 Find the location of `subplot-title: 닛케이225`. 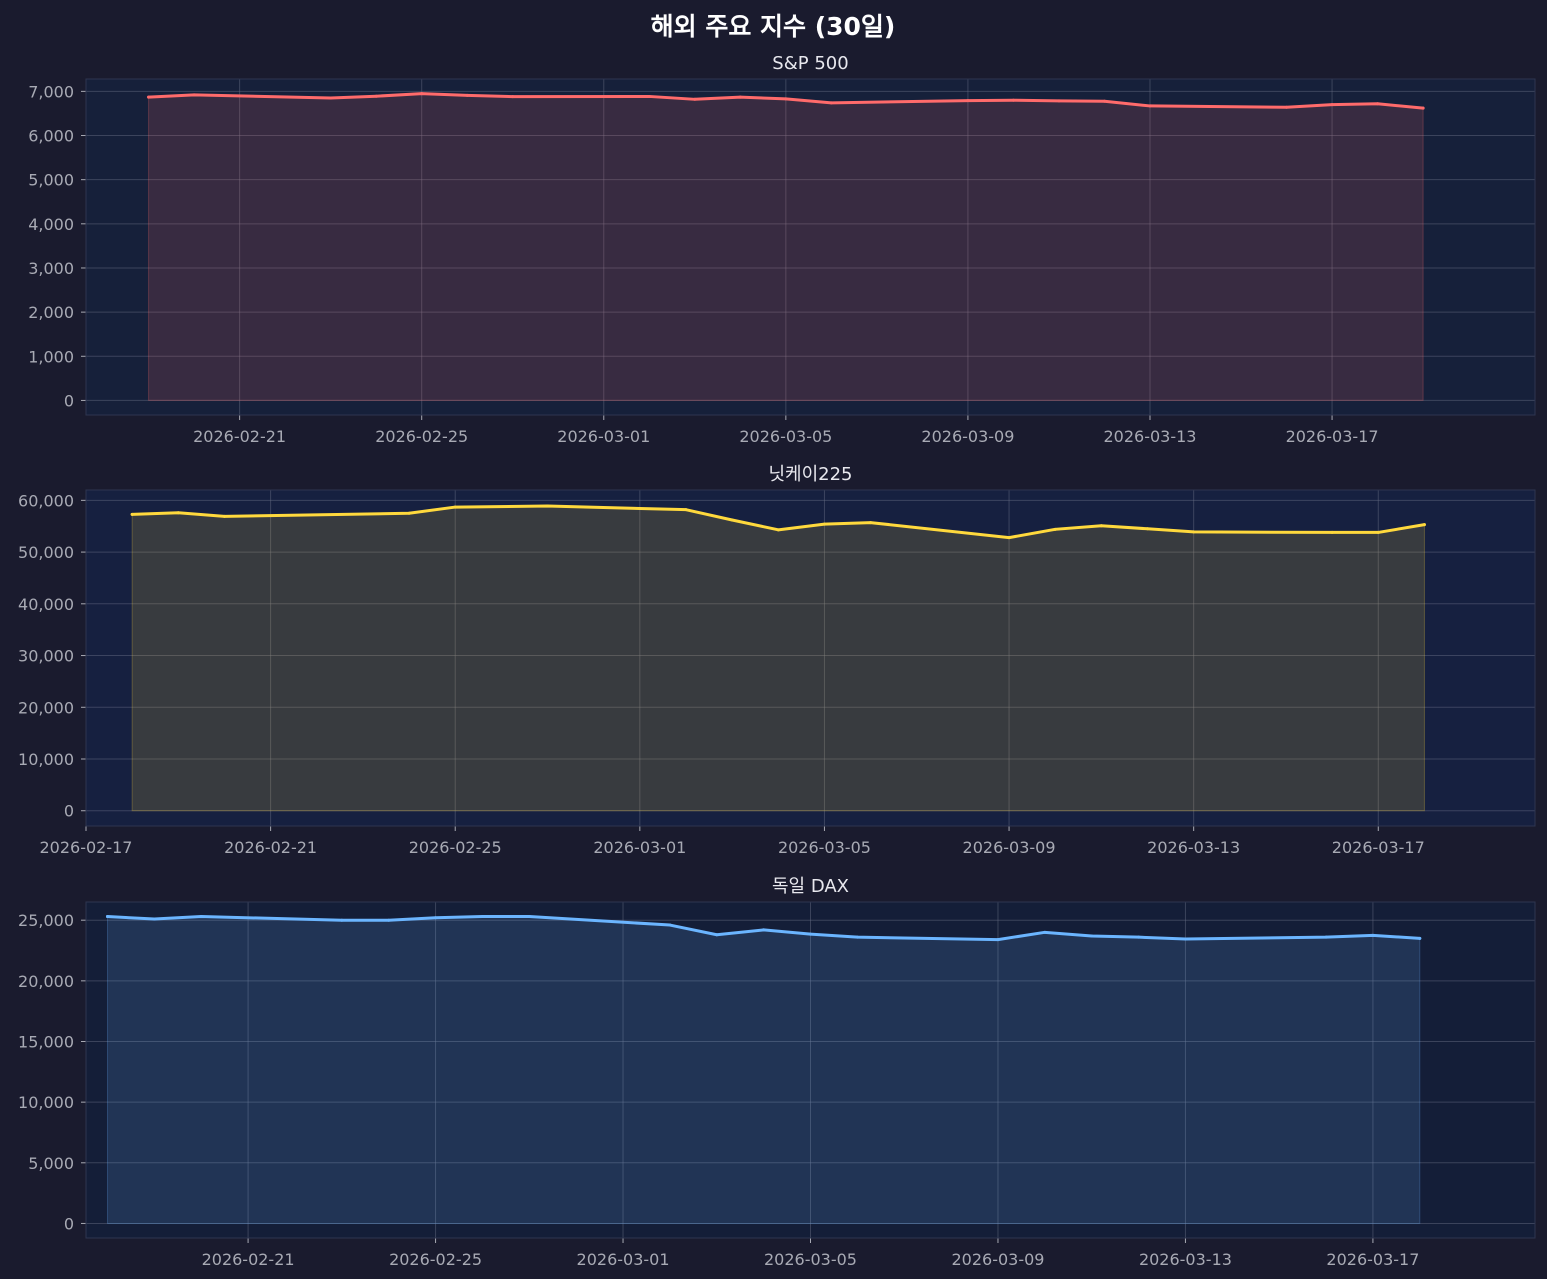

subplot-title: 닛케이225 is located at coordinates (810, 474).